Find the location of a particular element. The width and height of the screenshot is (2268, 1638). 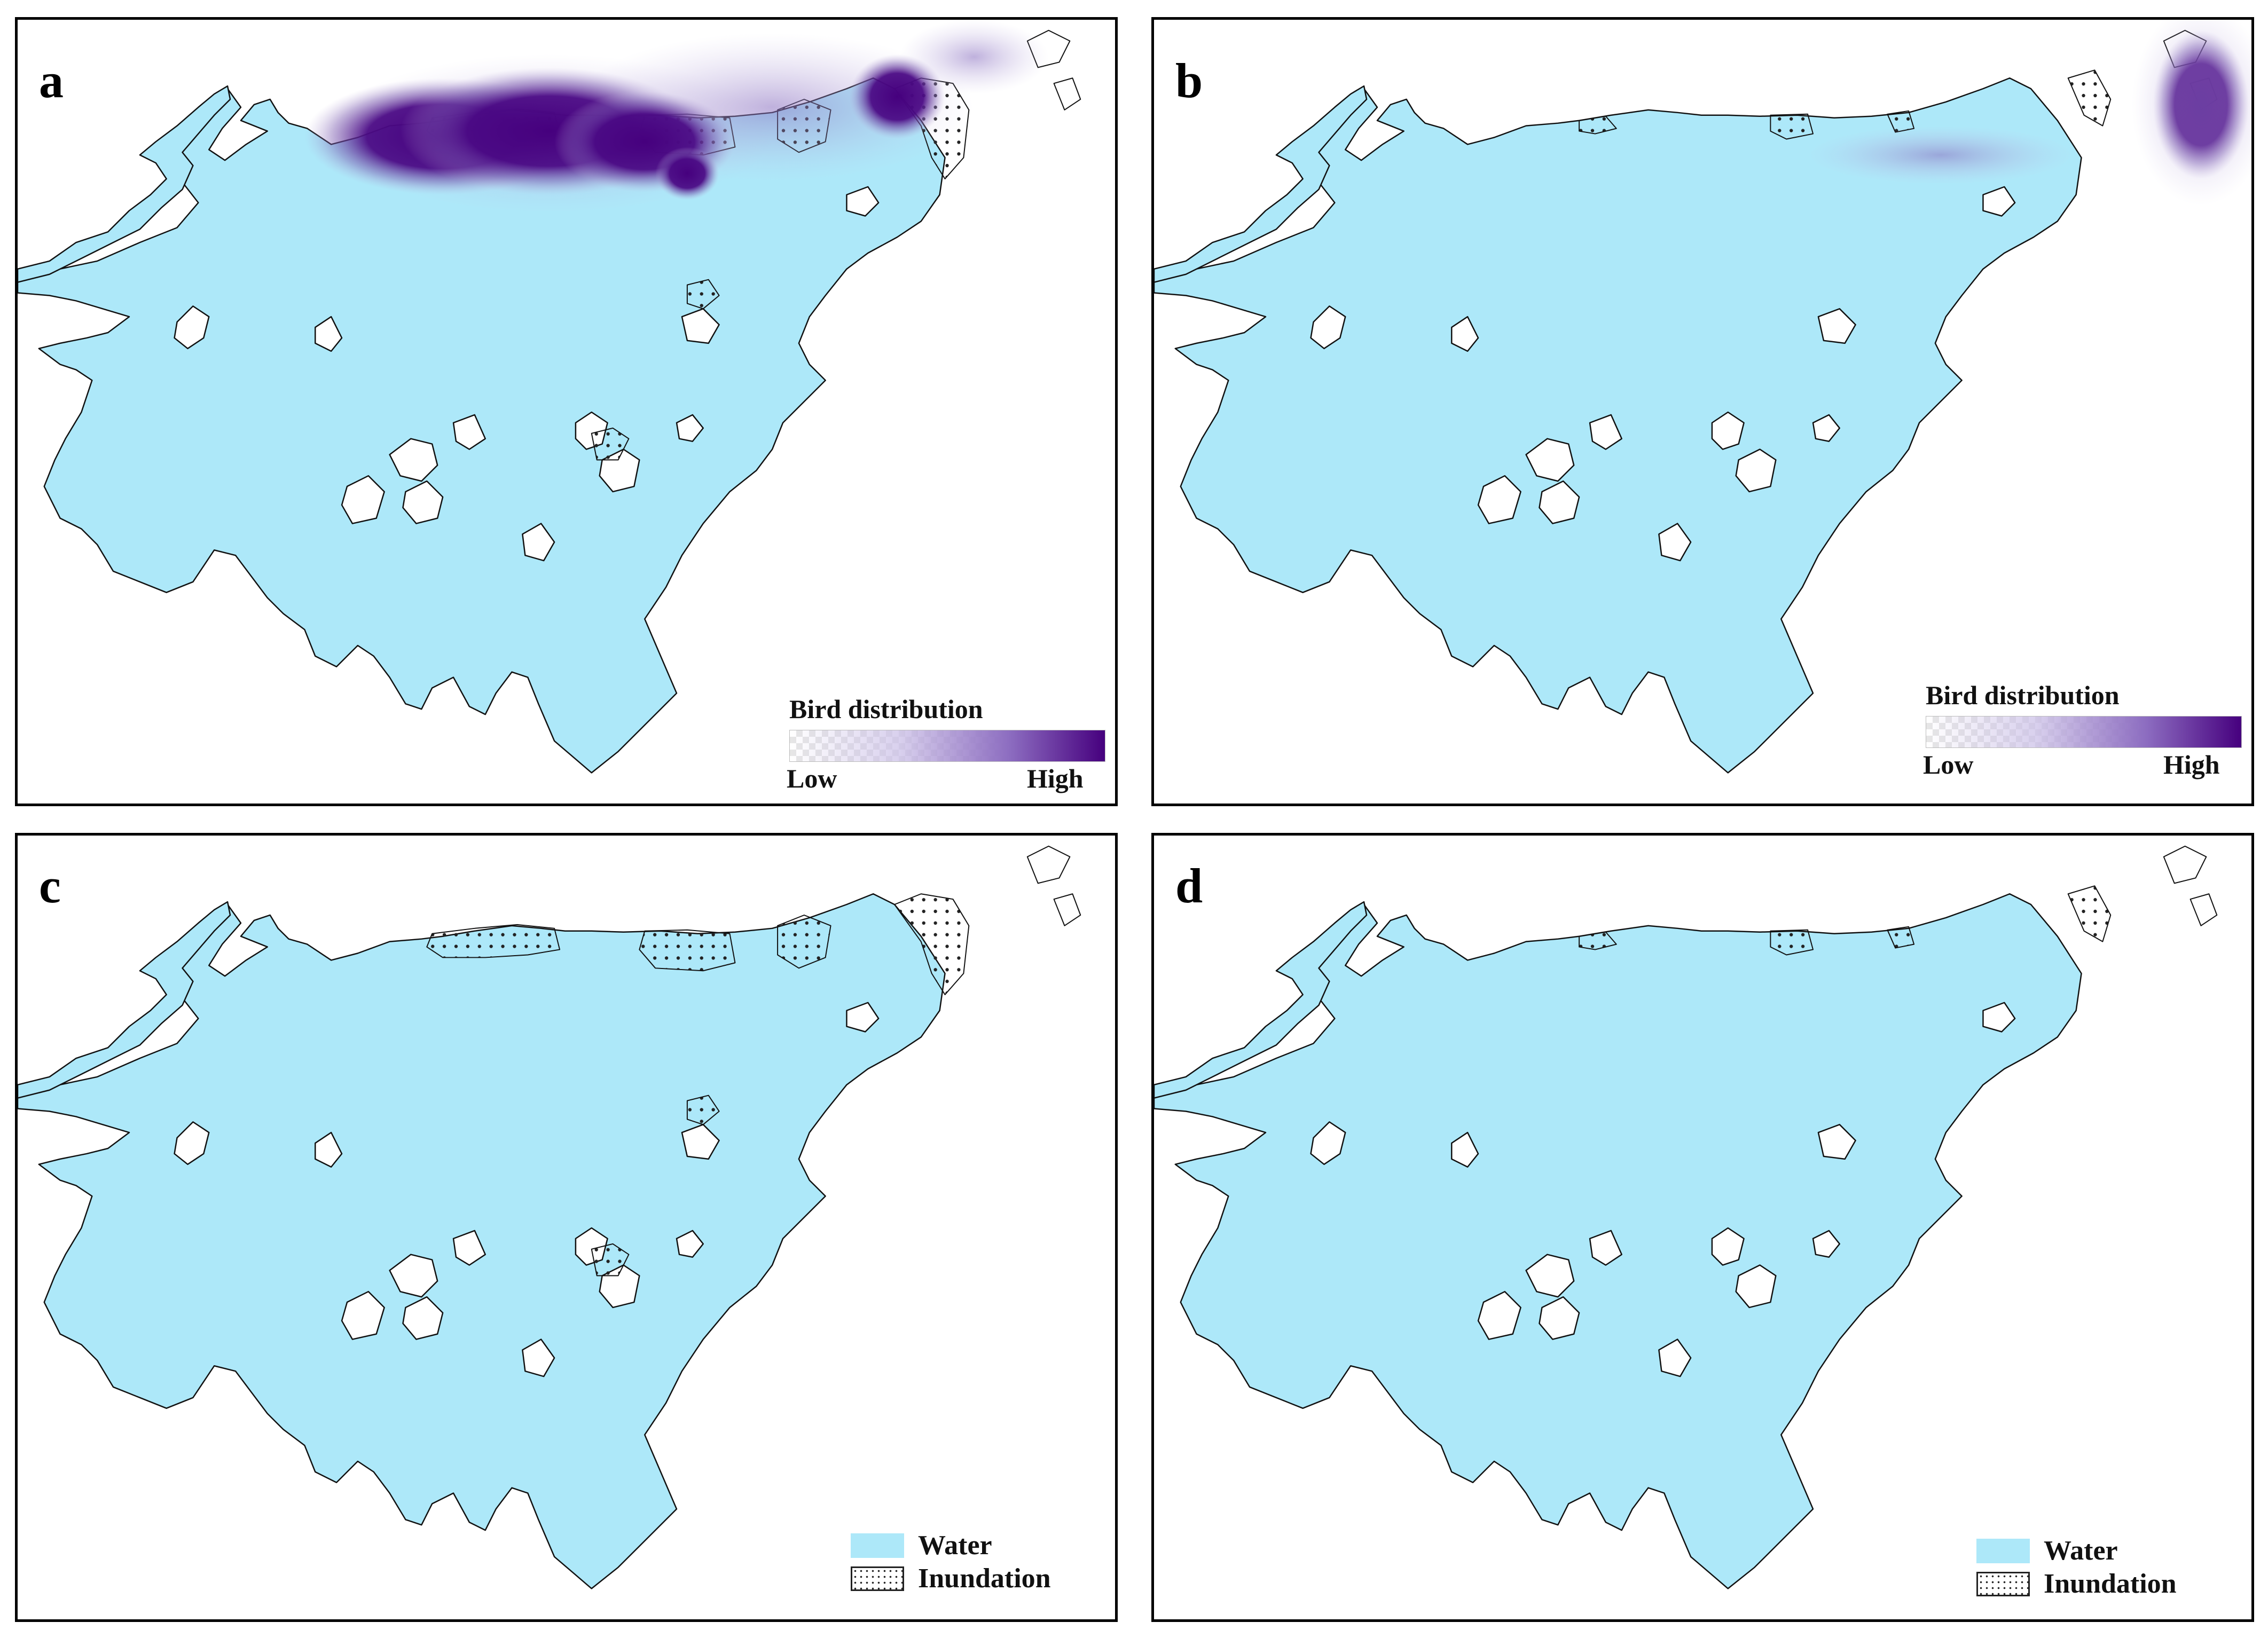

panel-letter: a is located at coordinates (51, 80).